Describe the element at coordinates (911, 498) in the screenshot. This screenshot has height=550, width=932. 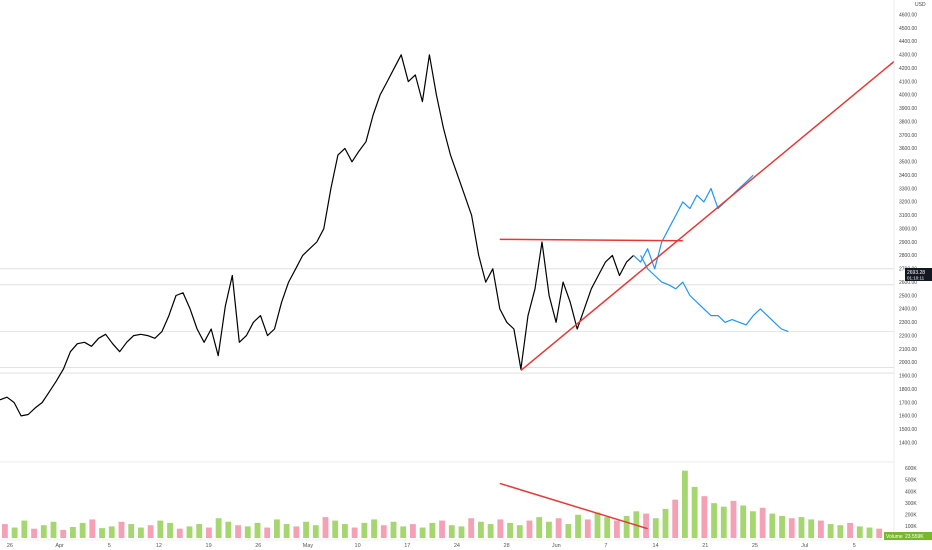
I see `volume-axis: 600K 500K 400K 300K 200K 100K` at that location.